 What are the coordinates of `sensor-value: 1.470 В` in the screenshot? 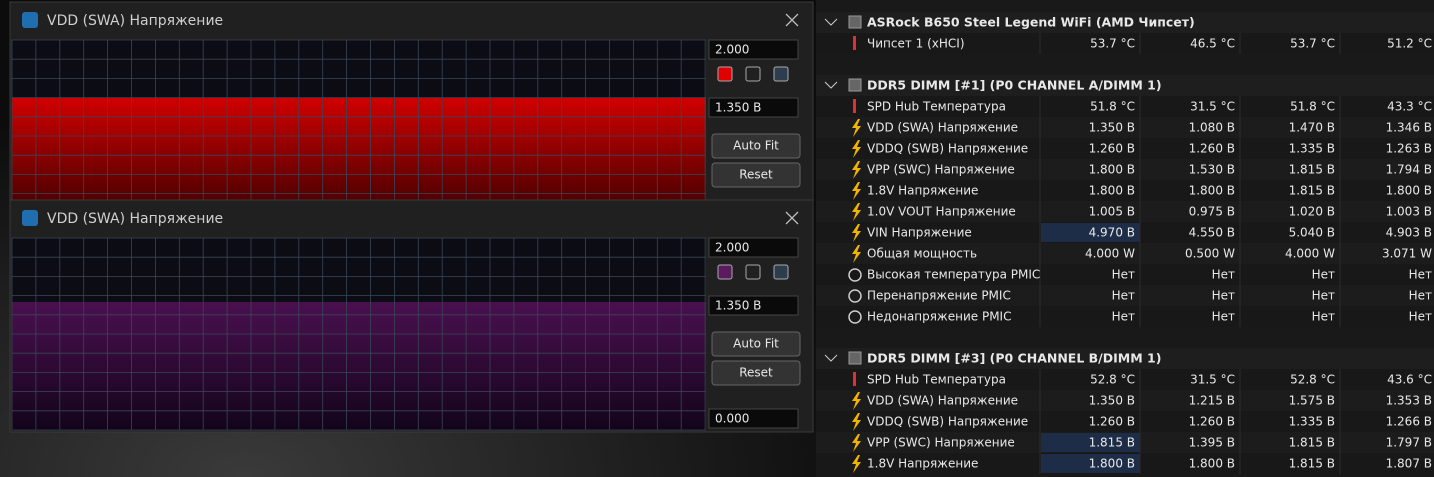 It's located at (1312, 128).